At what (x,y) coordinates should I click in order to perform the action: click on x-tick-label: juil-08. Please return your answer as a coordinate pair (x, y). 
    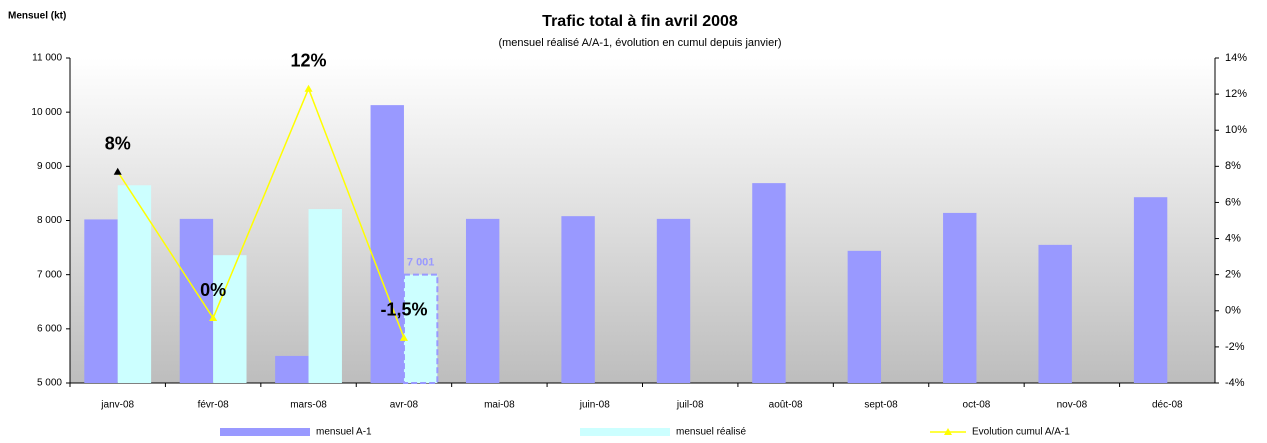
    Looking at the image, I should click on (690, 405).